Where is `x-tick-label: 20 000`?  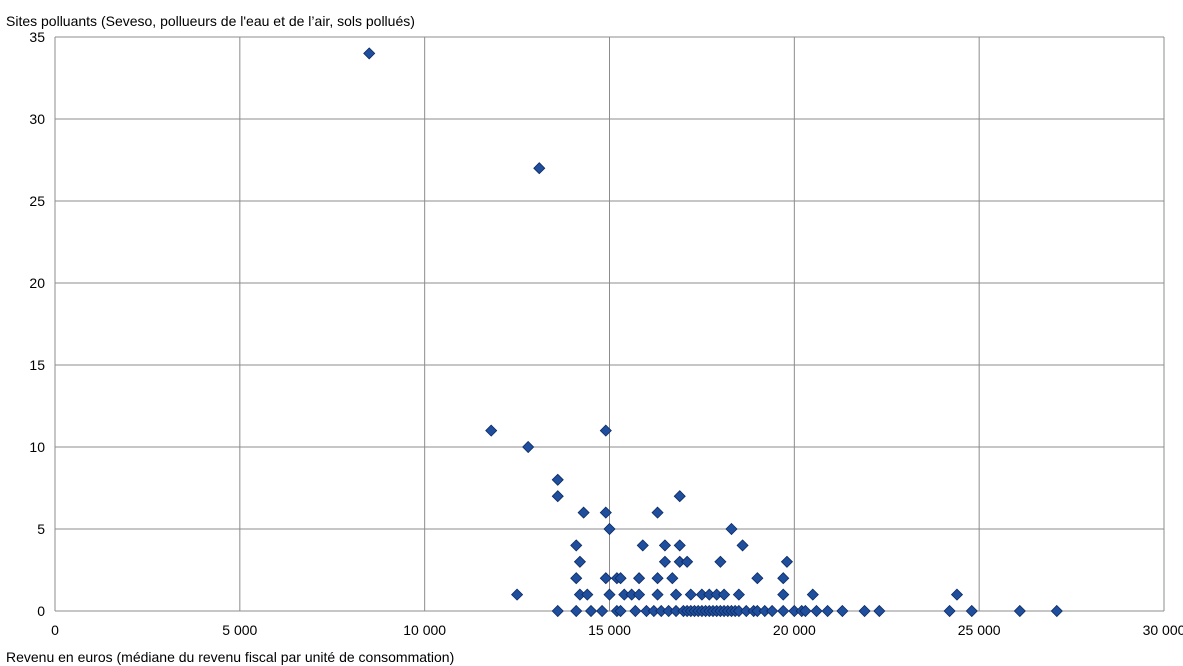 x-tick-label: 20 000 is located at coordinates (794, 630).